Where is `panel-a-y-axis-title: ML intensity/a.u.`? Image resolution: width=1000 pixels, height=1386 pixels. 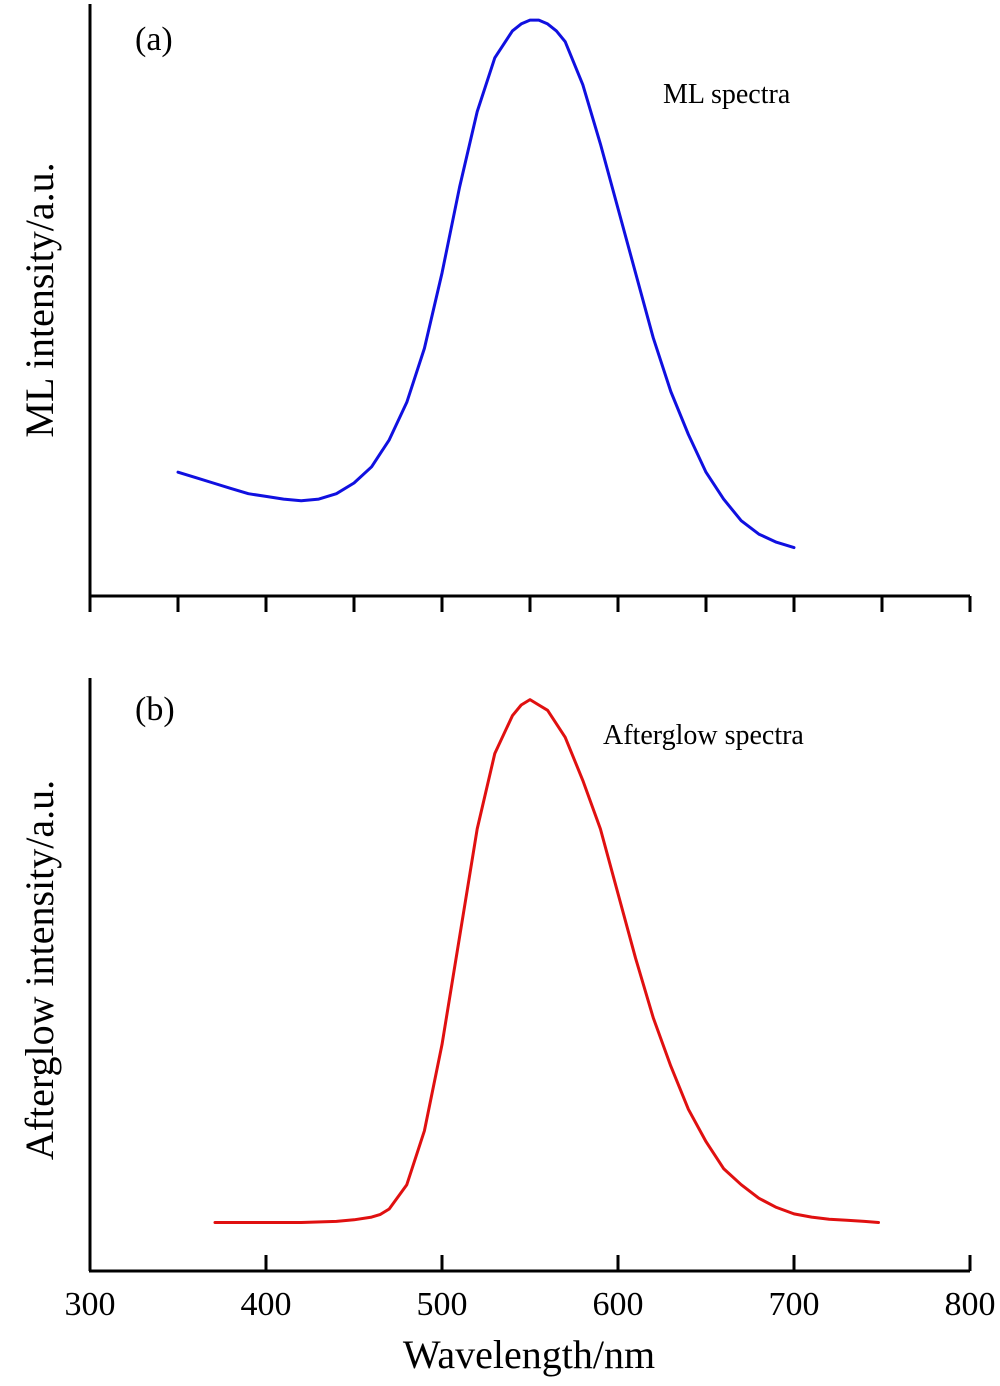 panel-a-y-axis-title: ML intensity/a.u. is located at coordinates (39, 299).